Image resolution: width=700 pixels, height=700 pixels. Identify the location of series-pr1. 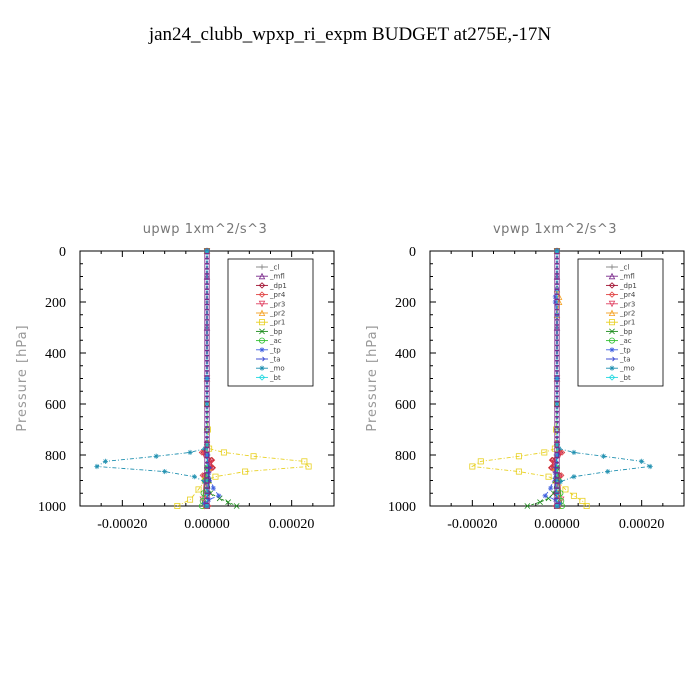
(529, 378).